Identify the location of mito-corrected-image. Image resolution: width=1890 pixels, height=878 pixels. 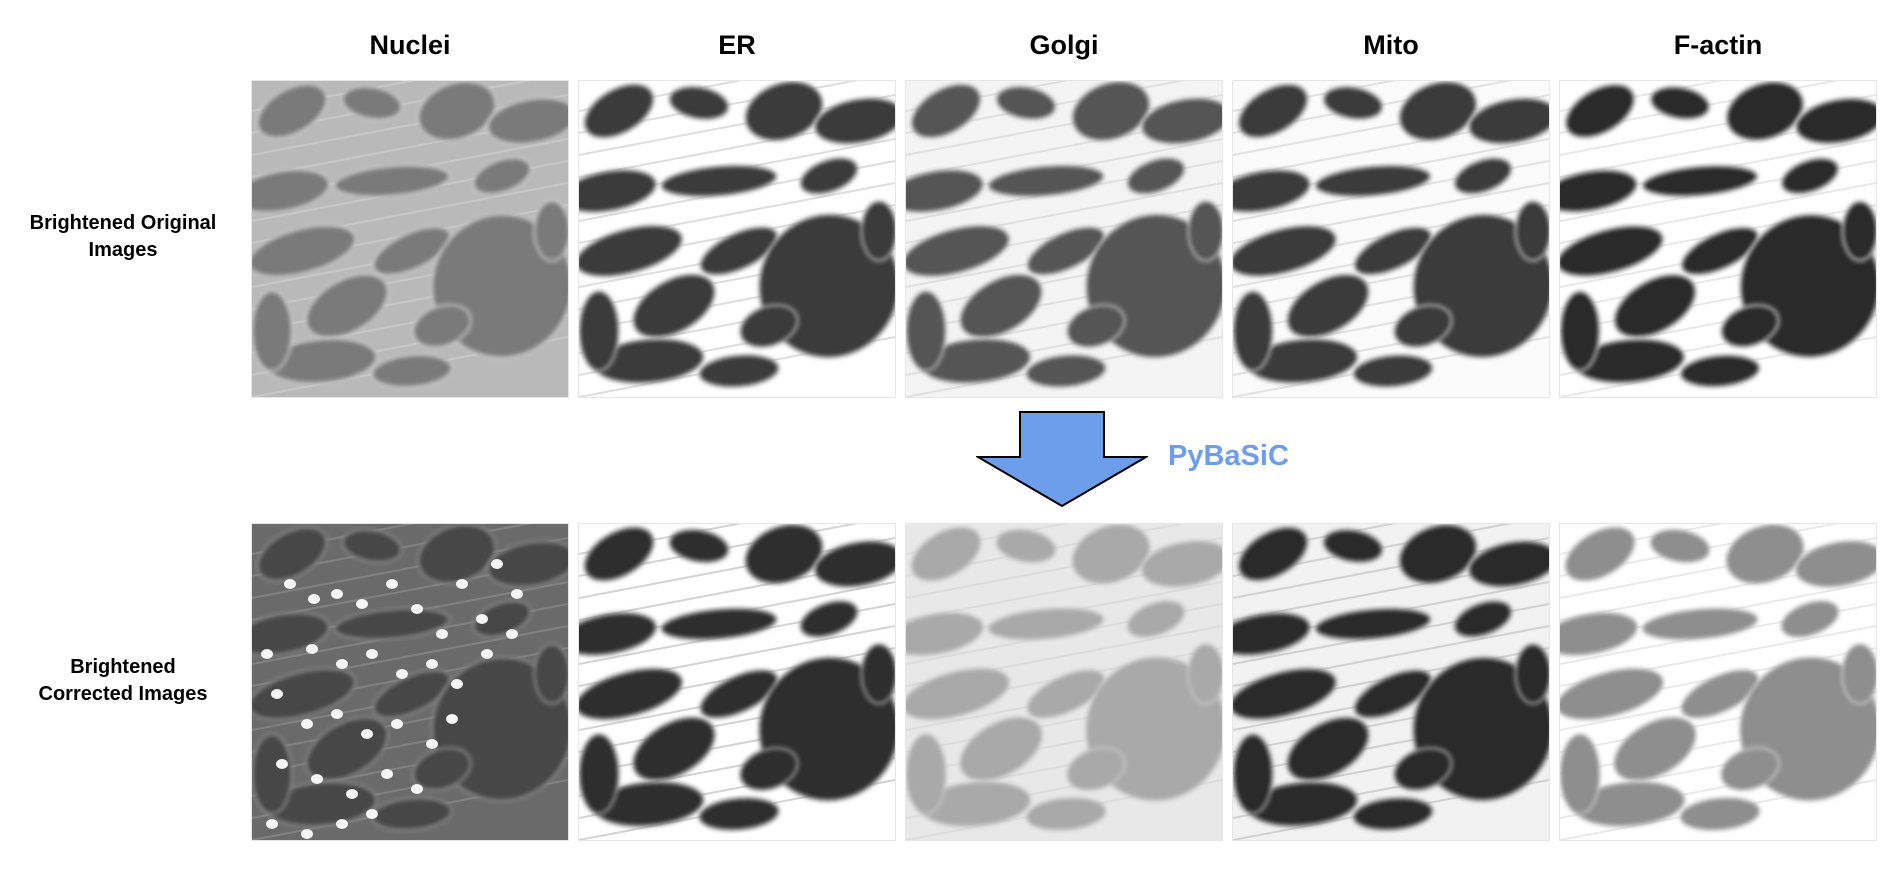
(1391, 682).